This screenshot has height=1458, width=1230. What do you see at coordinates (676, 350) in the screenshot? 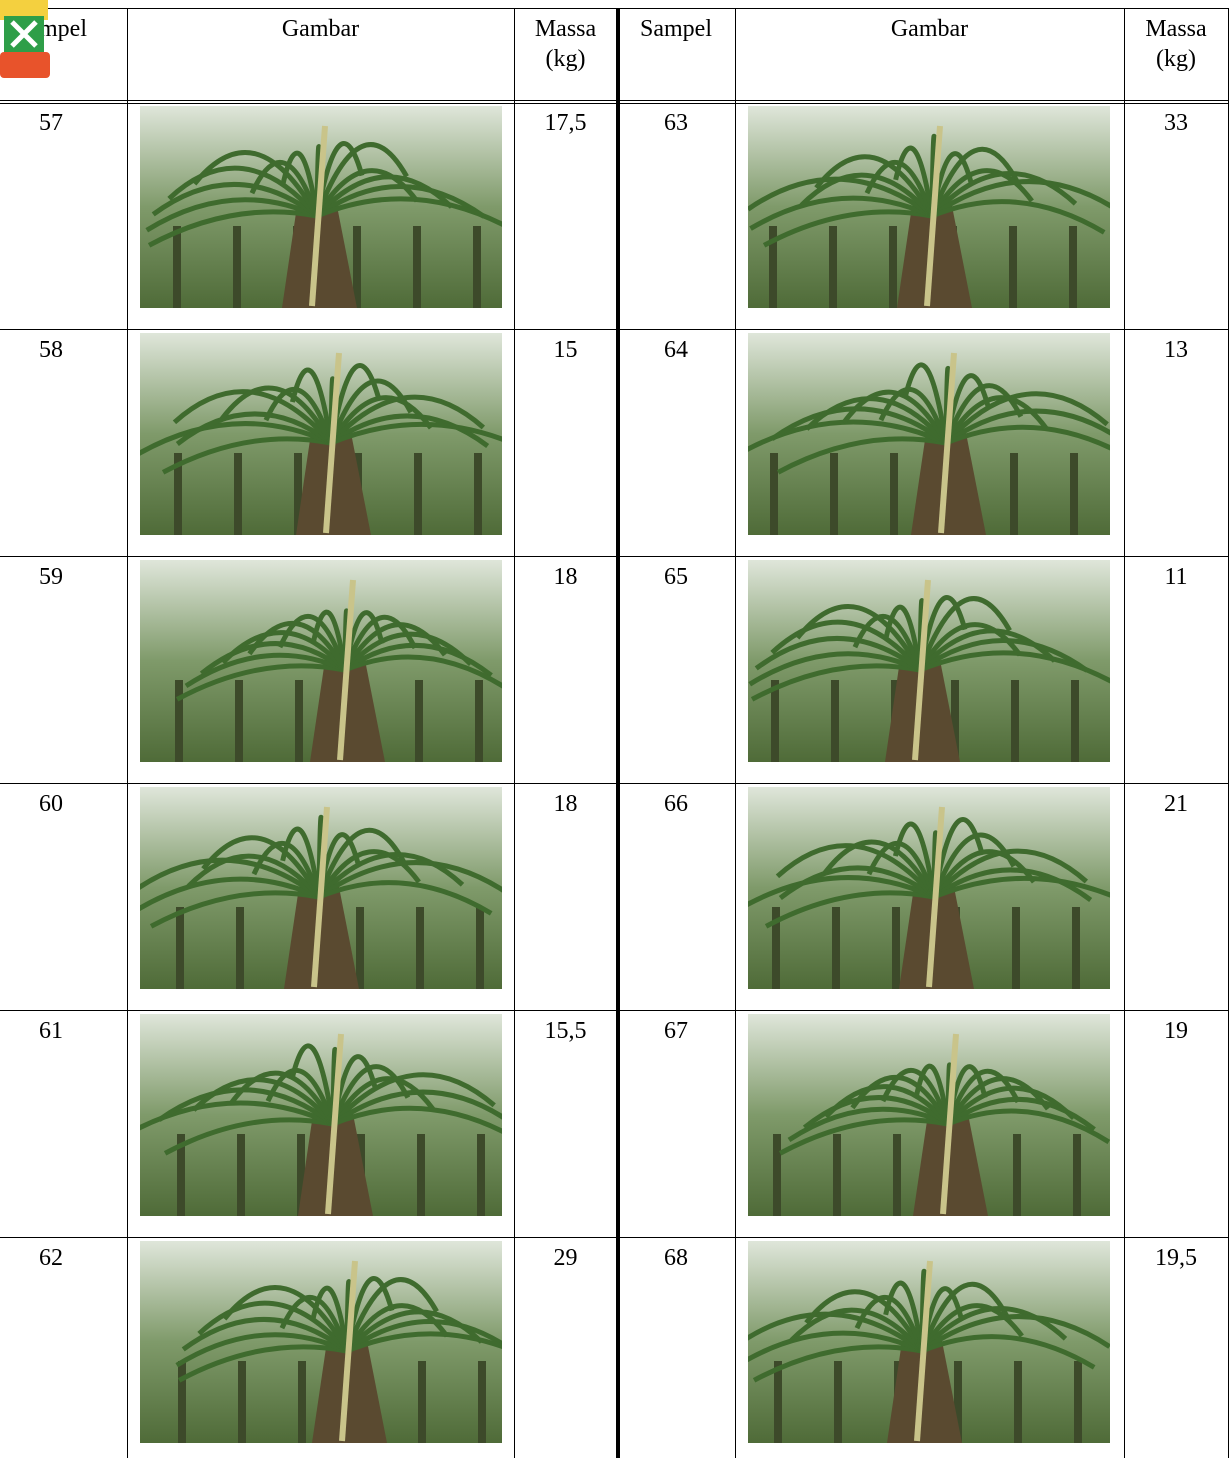
I see `sample-number: 64` at bounding box center [676, 350].